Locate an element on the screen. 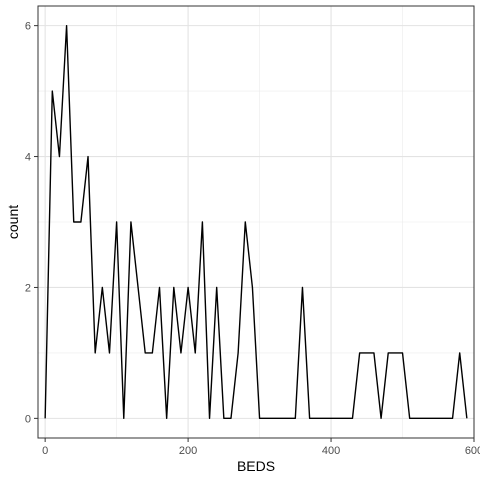  y-tick-label: 2 is located at coordinates (28, 288).